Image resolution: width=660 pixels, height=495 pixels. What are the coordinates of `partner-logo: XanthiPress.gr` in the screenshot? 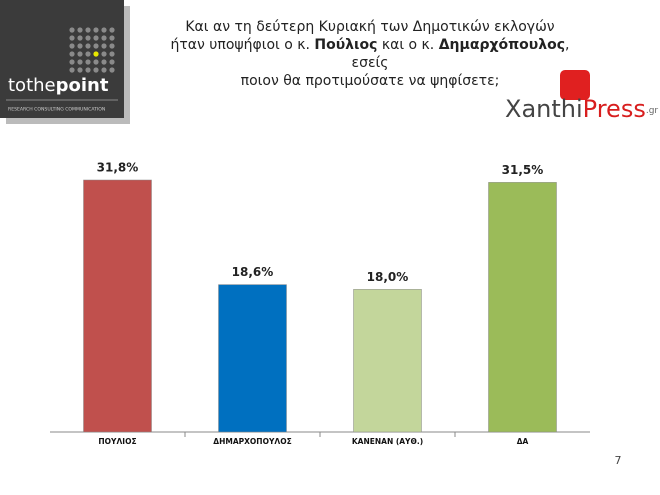 It's located at (581, 109).